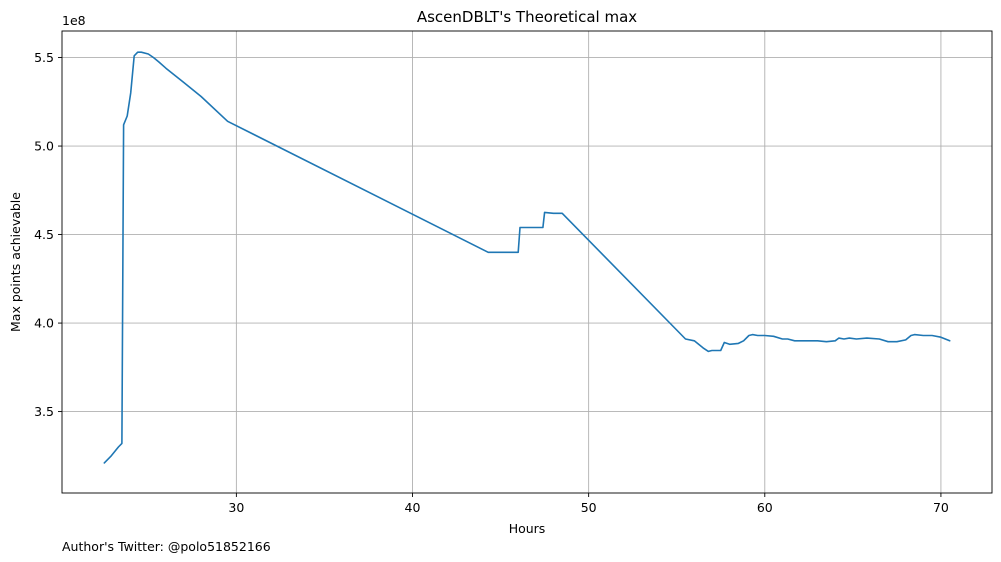 Image resolution: width=1001 pixels, height=562 pixels. What do you see at coordinates (236, 507) in the screenshot?
I see `x-tick-label: 30` at bounding box center [236, 507].